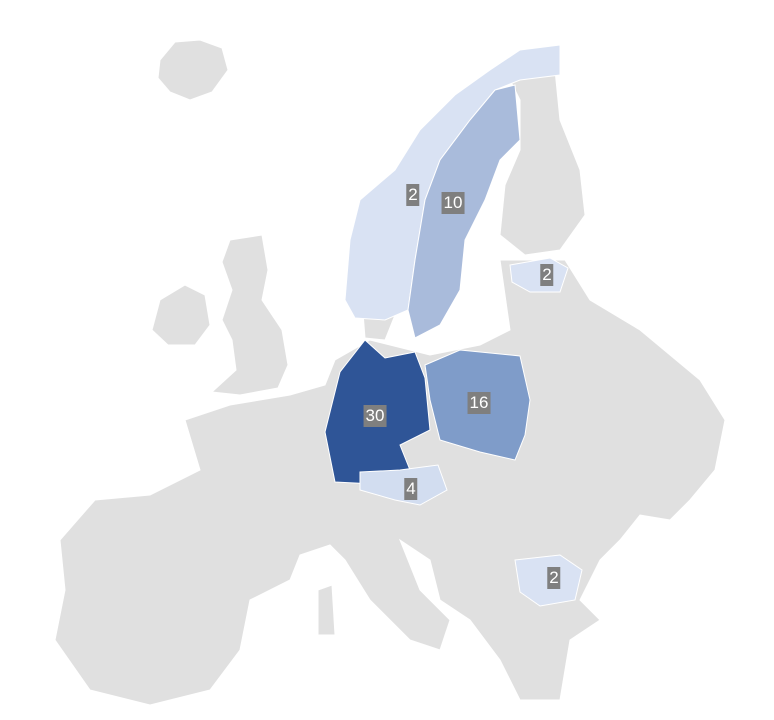  I want to click on data-label-bulgaria: 2, so click(554, 578).